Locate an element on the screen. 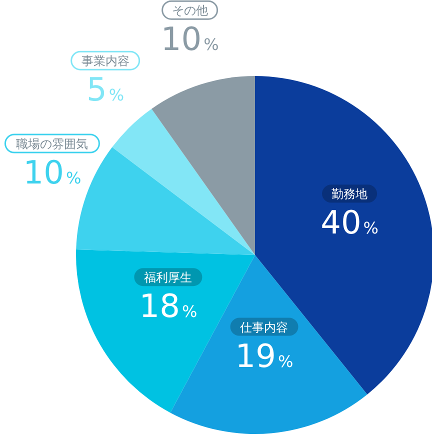 The image size is (432, 446). slice-label: 福利厚生 is located at coordinates (168, 277).